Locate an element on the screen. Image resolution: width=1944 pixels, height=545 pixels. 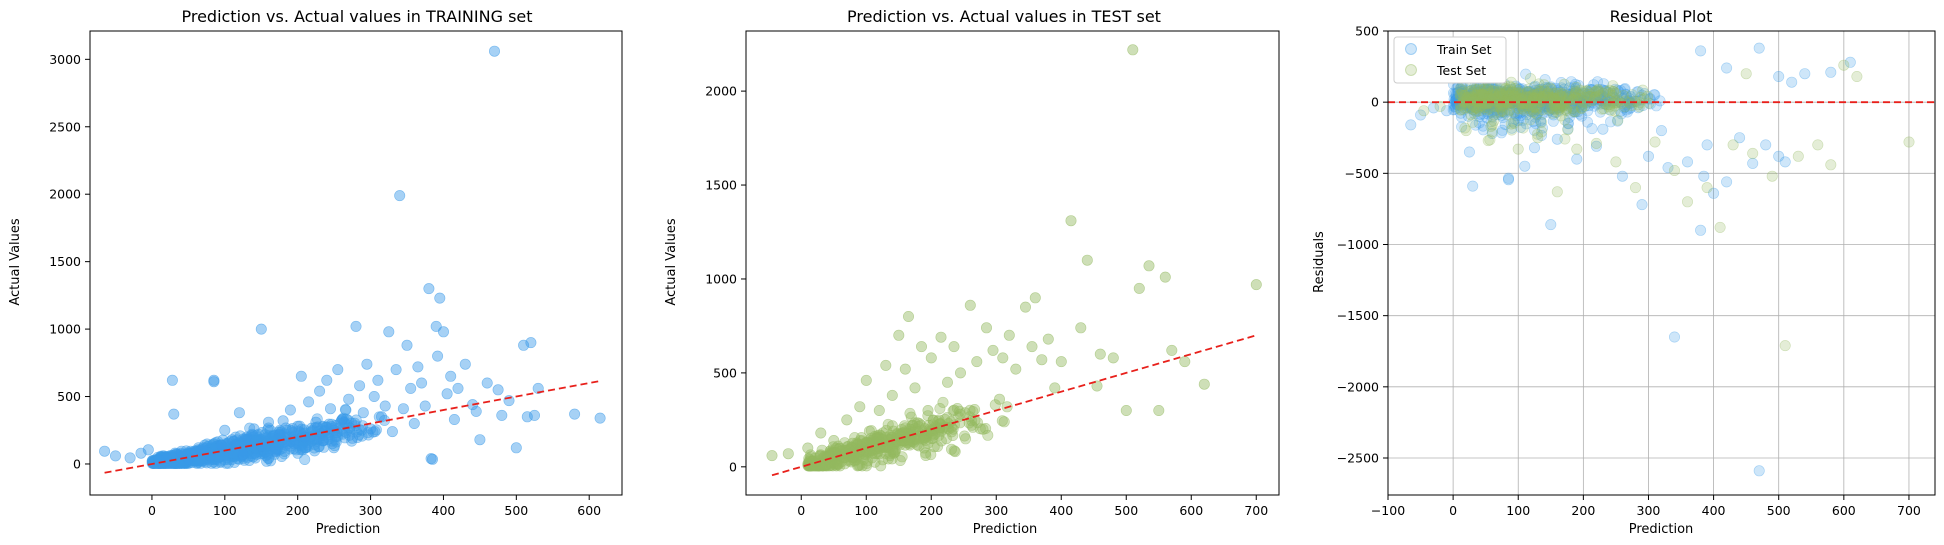
y-axis-ticks: 500 0 −500 −1000 −1500 −2000 −2500 is located at coordinates (1362, 244).